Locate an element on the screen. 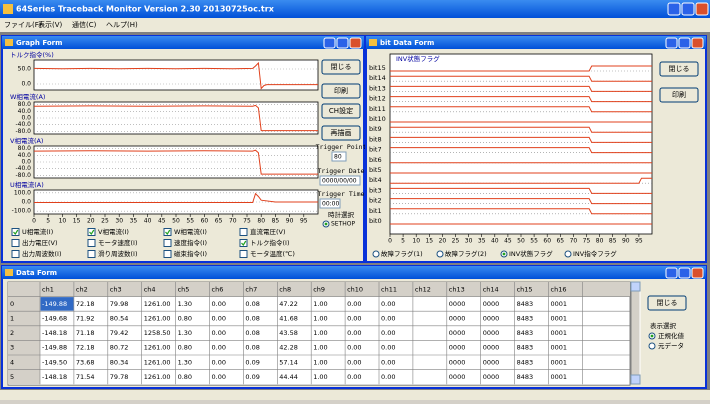 The width and height of the screenshot is (710, 404). table-cell: 79.42 is located at coordinates (119, 333).